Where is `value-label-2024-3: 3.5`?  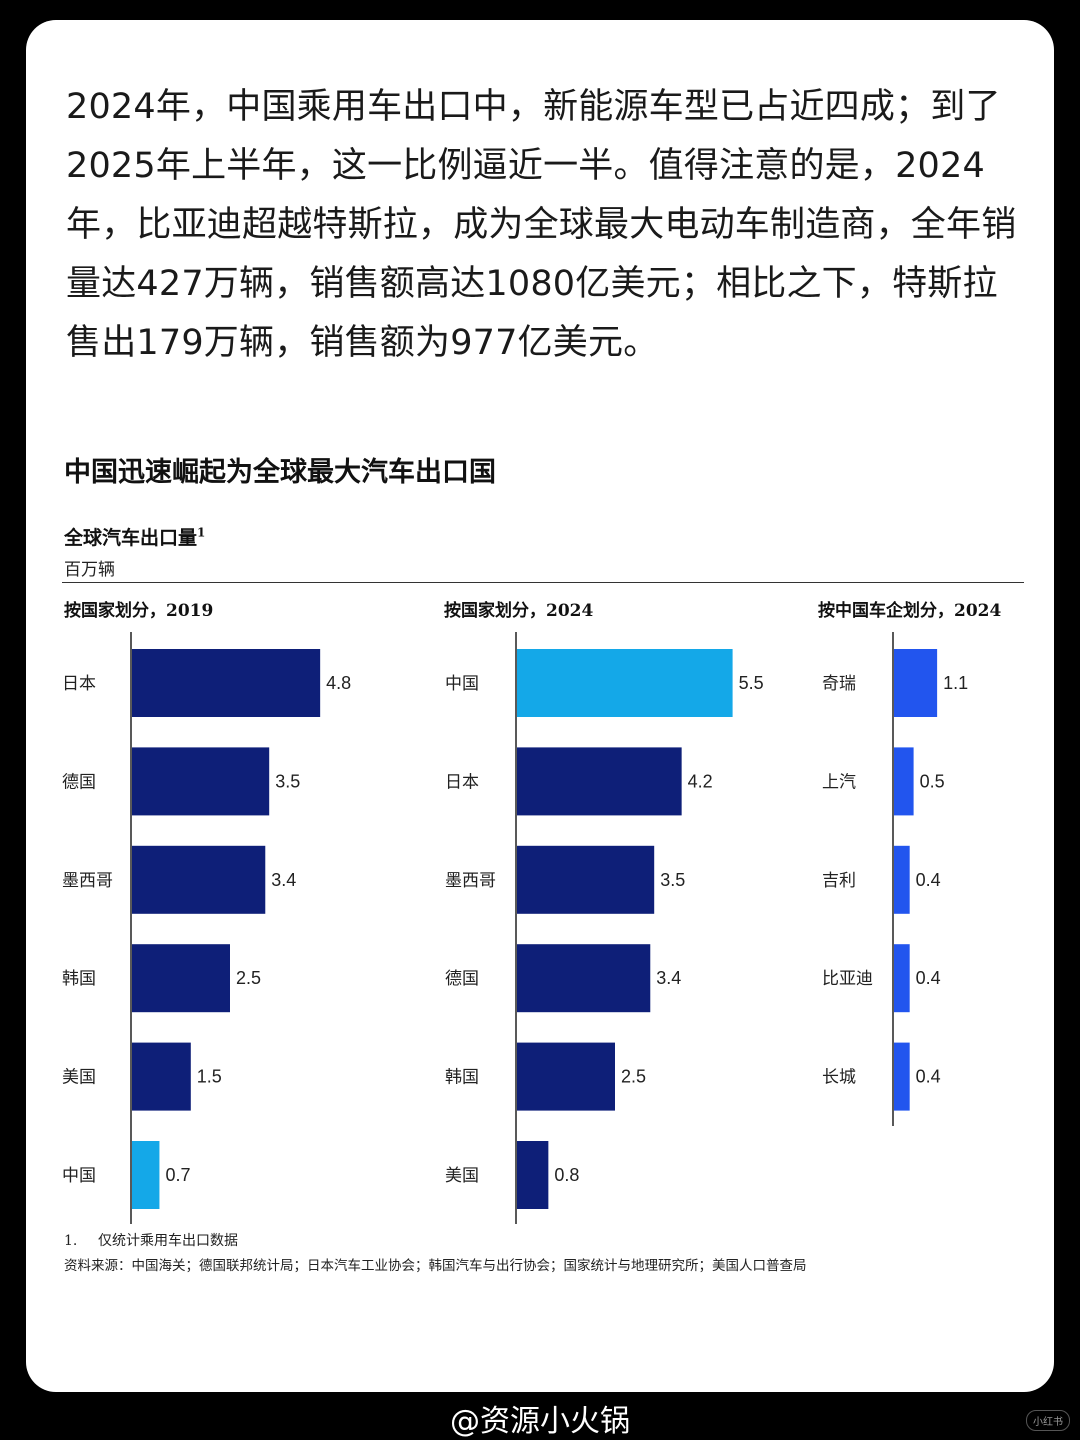 value-label-2024-3: 3.5 is located at coordinates (672, 880).